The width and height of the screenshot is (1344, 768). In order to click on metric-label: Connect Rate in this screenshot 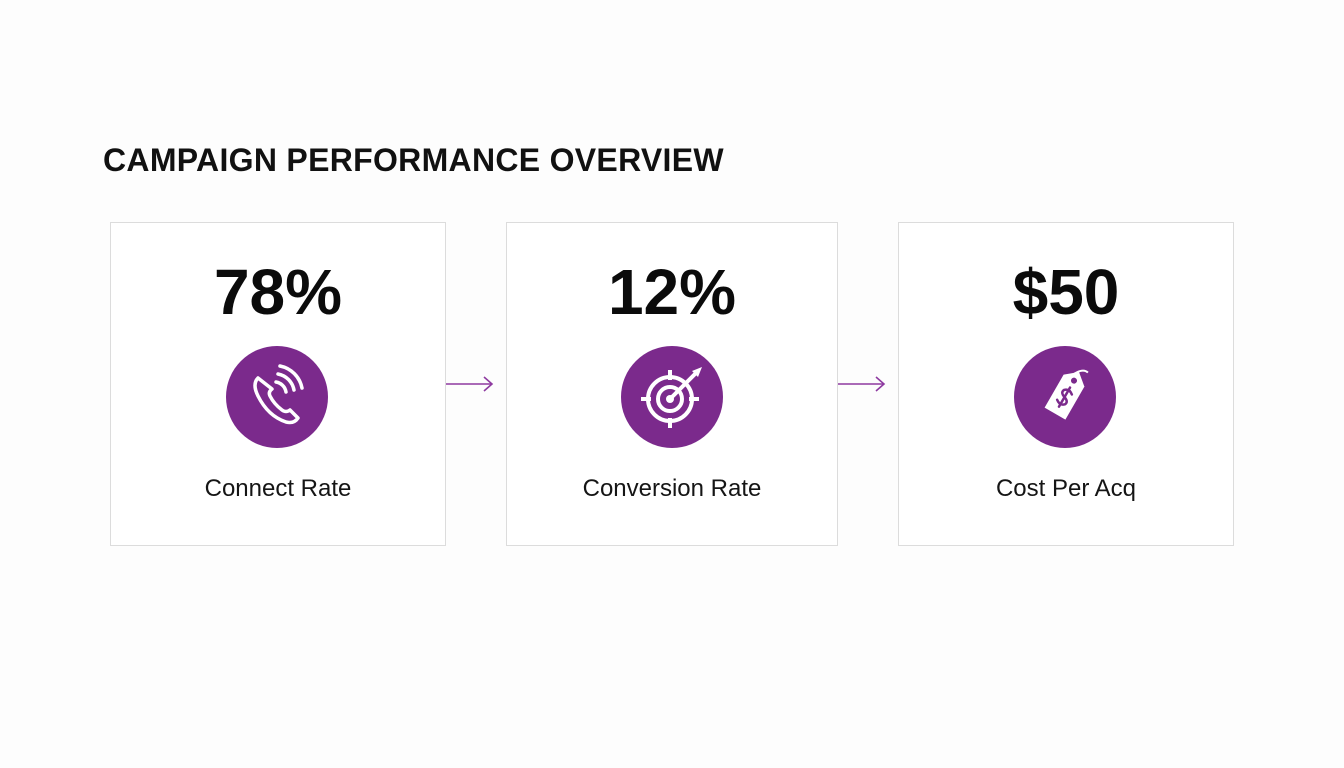, I will do `click(278, 488)`.